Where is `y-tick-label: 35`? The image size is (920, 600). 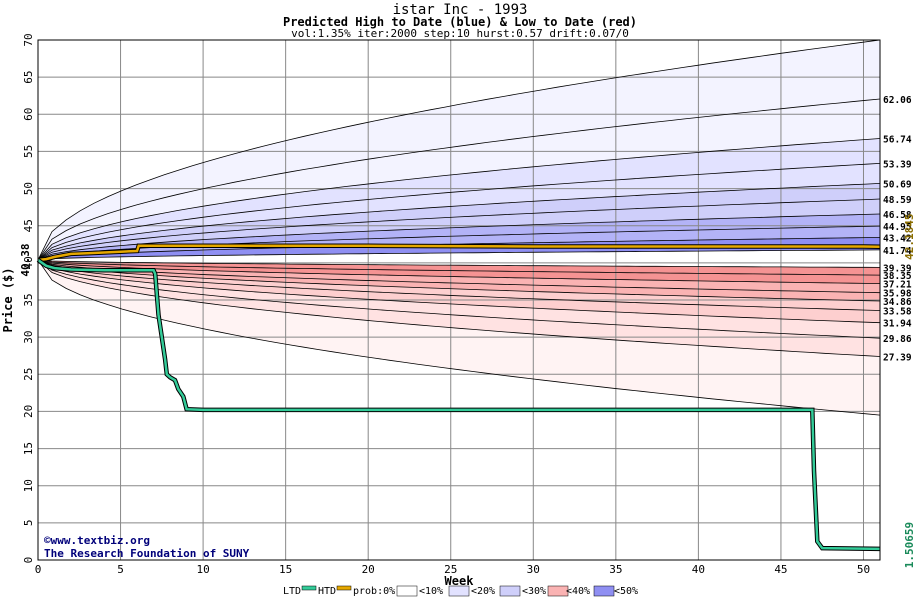 y-tick-label: 35 is located at coordinates (28, 299).